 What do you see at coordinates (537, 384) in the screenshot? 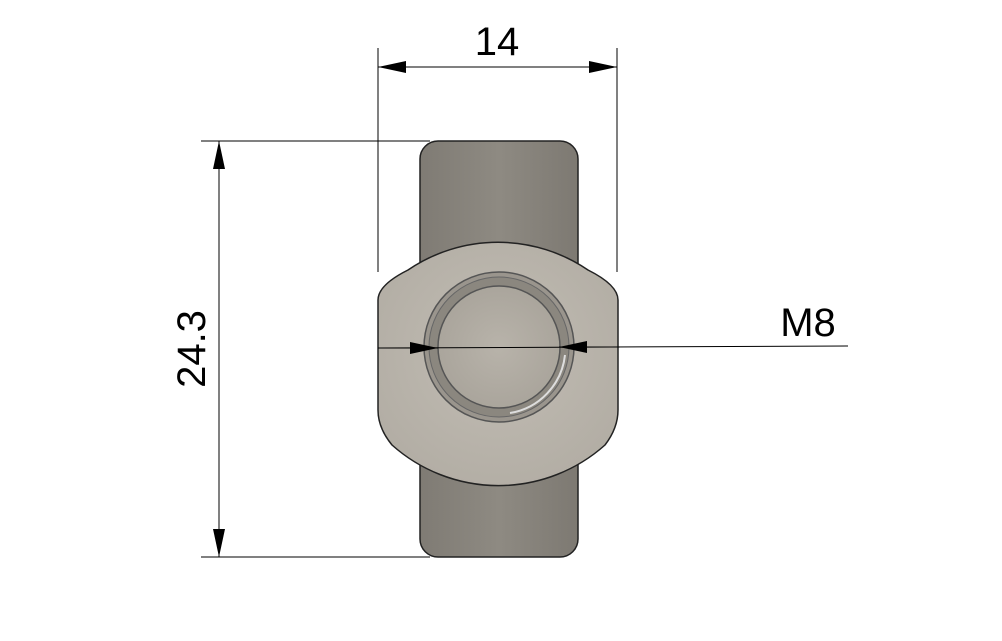
I see `thread-start-mark` at bounding box center [537, 384].